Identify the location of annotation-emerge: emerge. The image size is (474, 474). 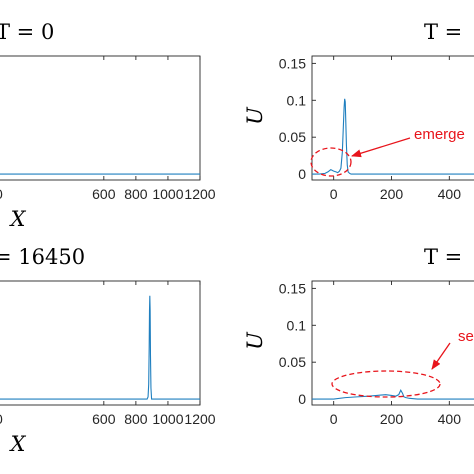
(387, 151).